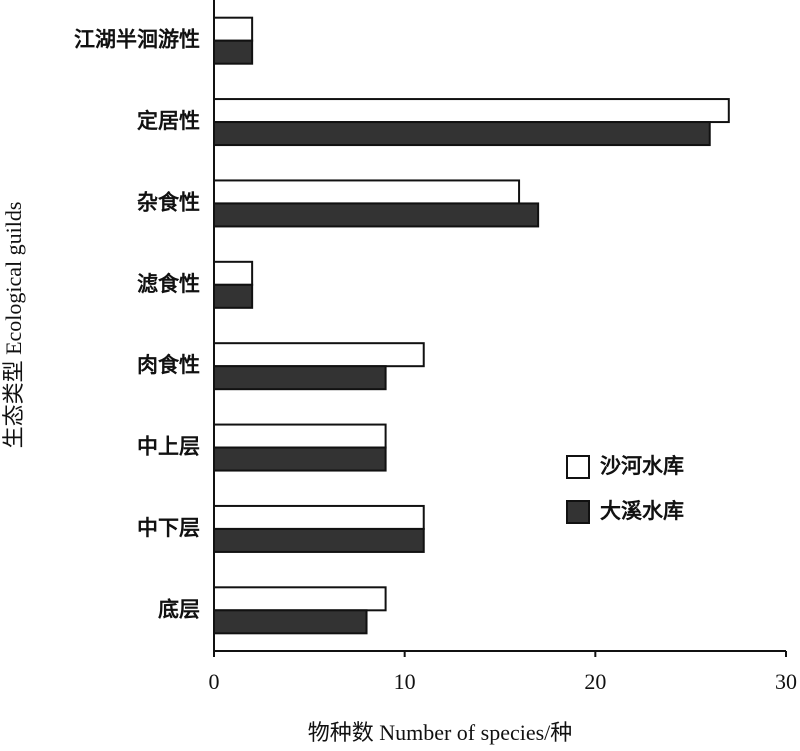 The image size is (800, 751). I want to click on y-tick-label: 江湖半洄游性, so click(137, 40).